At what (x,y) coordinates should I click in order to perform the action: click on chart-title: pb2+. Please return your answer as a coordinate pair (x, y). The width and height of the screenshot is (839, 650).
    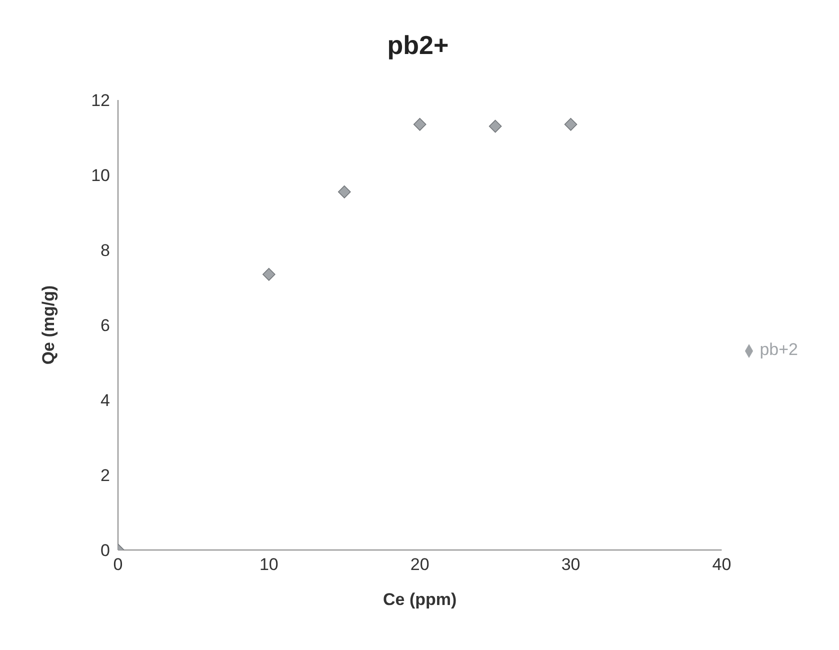
    Looking at the image, I should click on (418, 45).